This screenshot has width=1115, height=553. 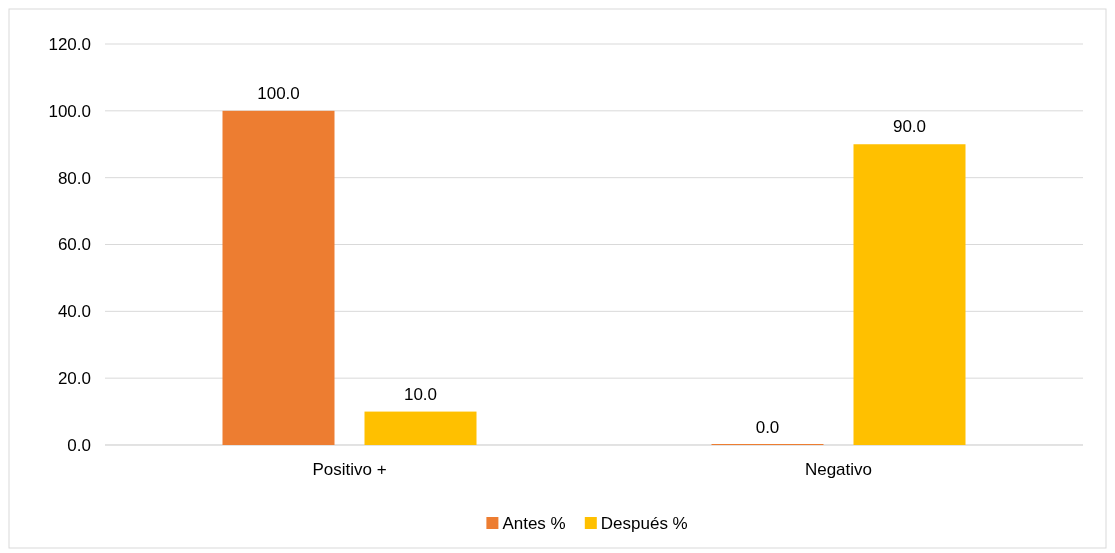 What do you see at coordinates (909, 127) in the screenshot?
I see `data-label: 90.0` at bounding box center [909, 127].